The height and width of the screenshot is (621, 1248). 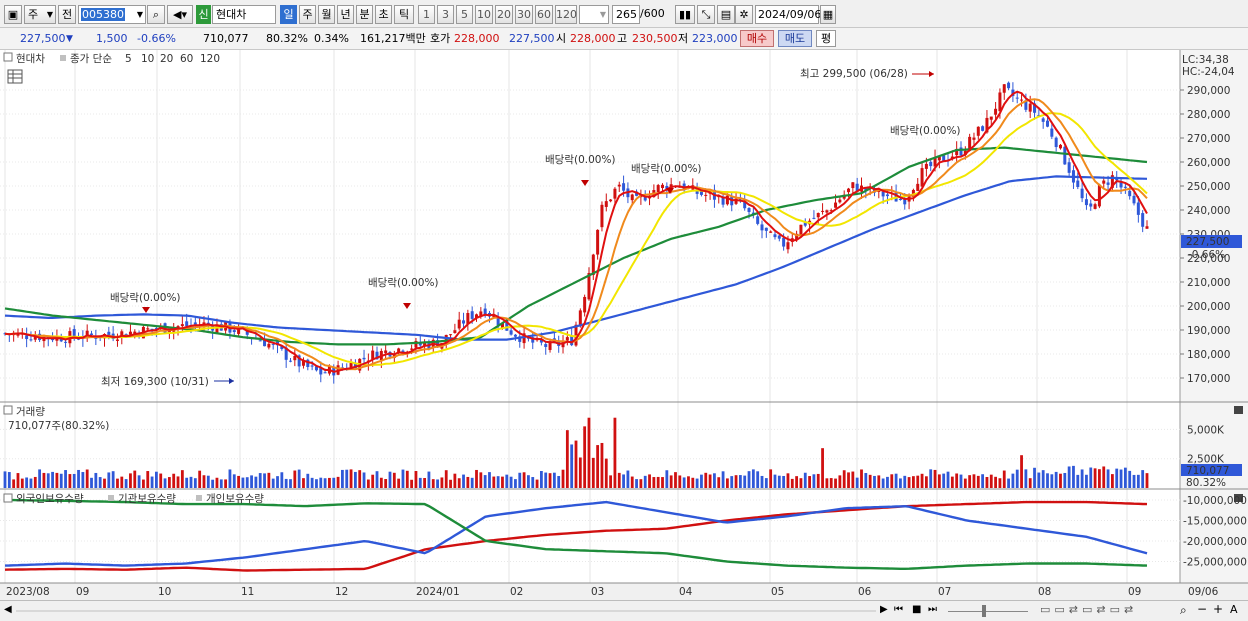 I want to click on minute-30-button: 30, so click(x=524, y=14).